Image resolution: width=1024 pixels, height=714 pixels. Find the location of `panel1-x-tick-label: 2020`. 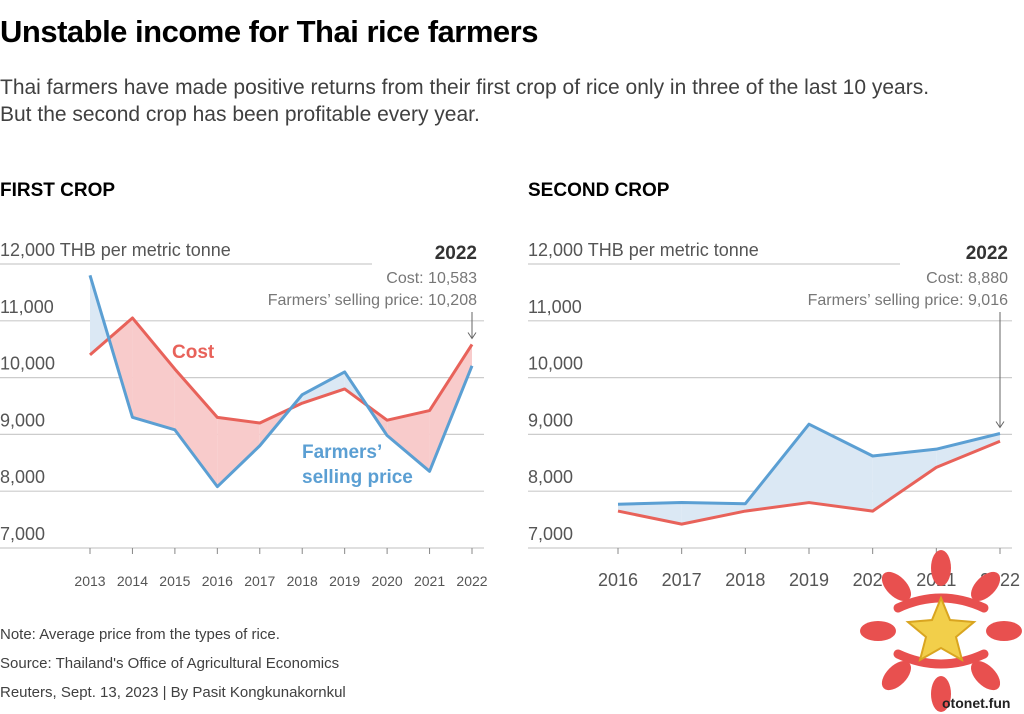

panel1-x-tick-label: 2020 is located at coordinates (387, 581).